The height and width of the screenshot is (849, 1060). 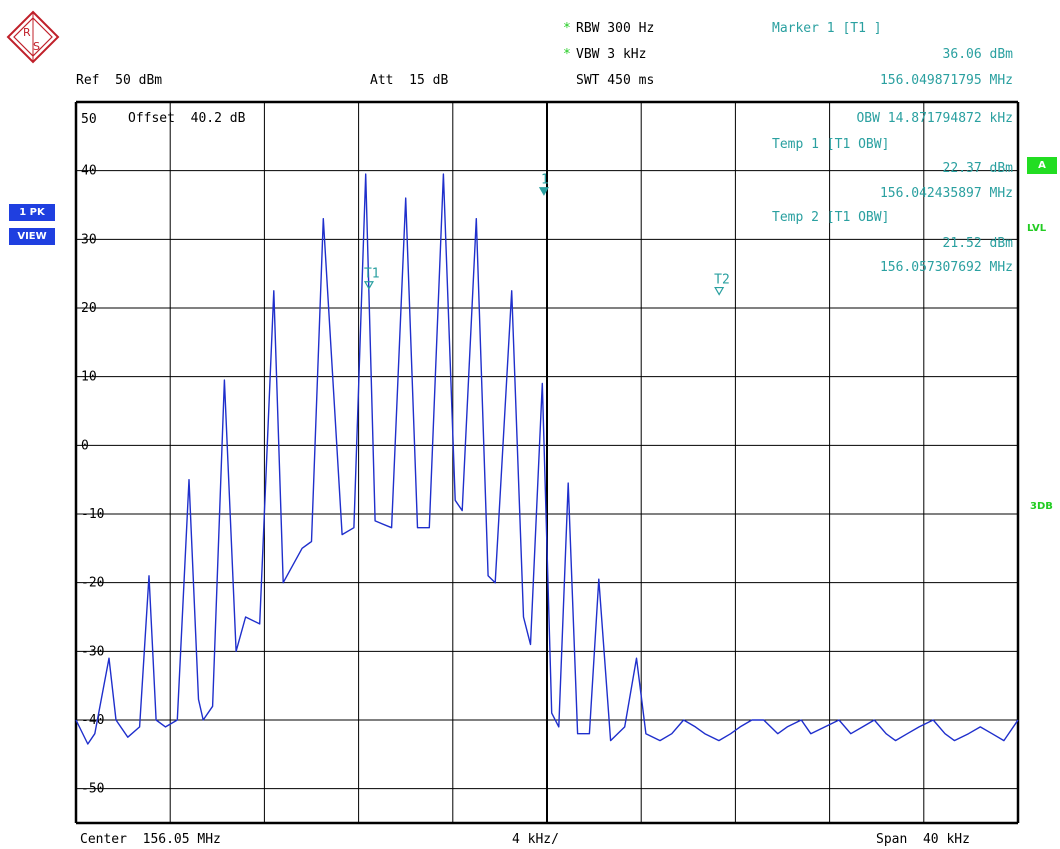 I want to click on temp2-title: Temp 2 [T1 OBW], so click(x=831, y=217).